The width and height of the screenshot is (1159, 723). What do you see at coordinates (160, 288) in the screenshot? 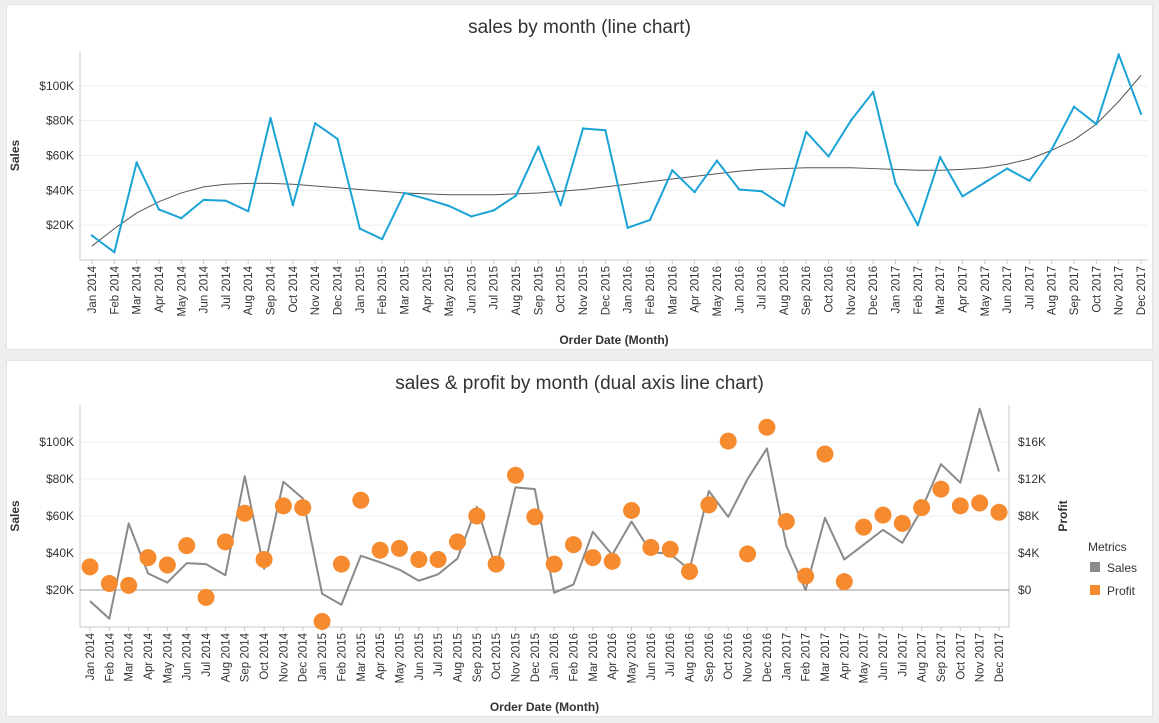
I see `x-tick-label: Apr 2014` at bounding box center [160, 288].